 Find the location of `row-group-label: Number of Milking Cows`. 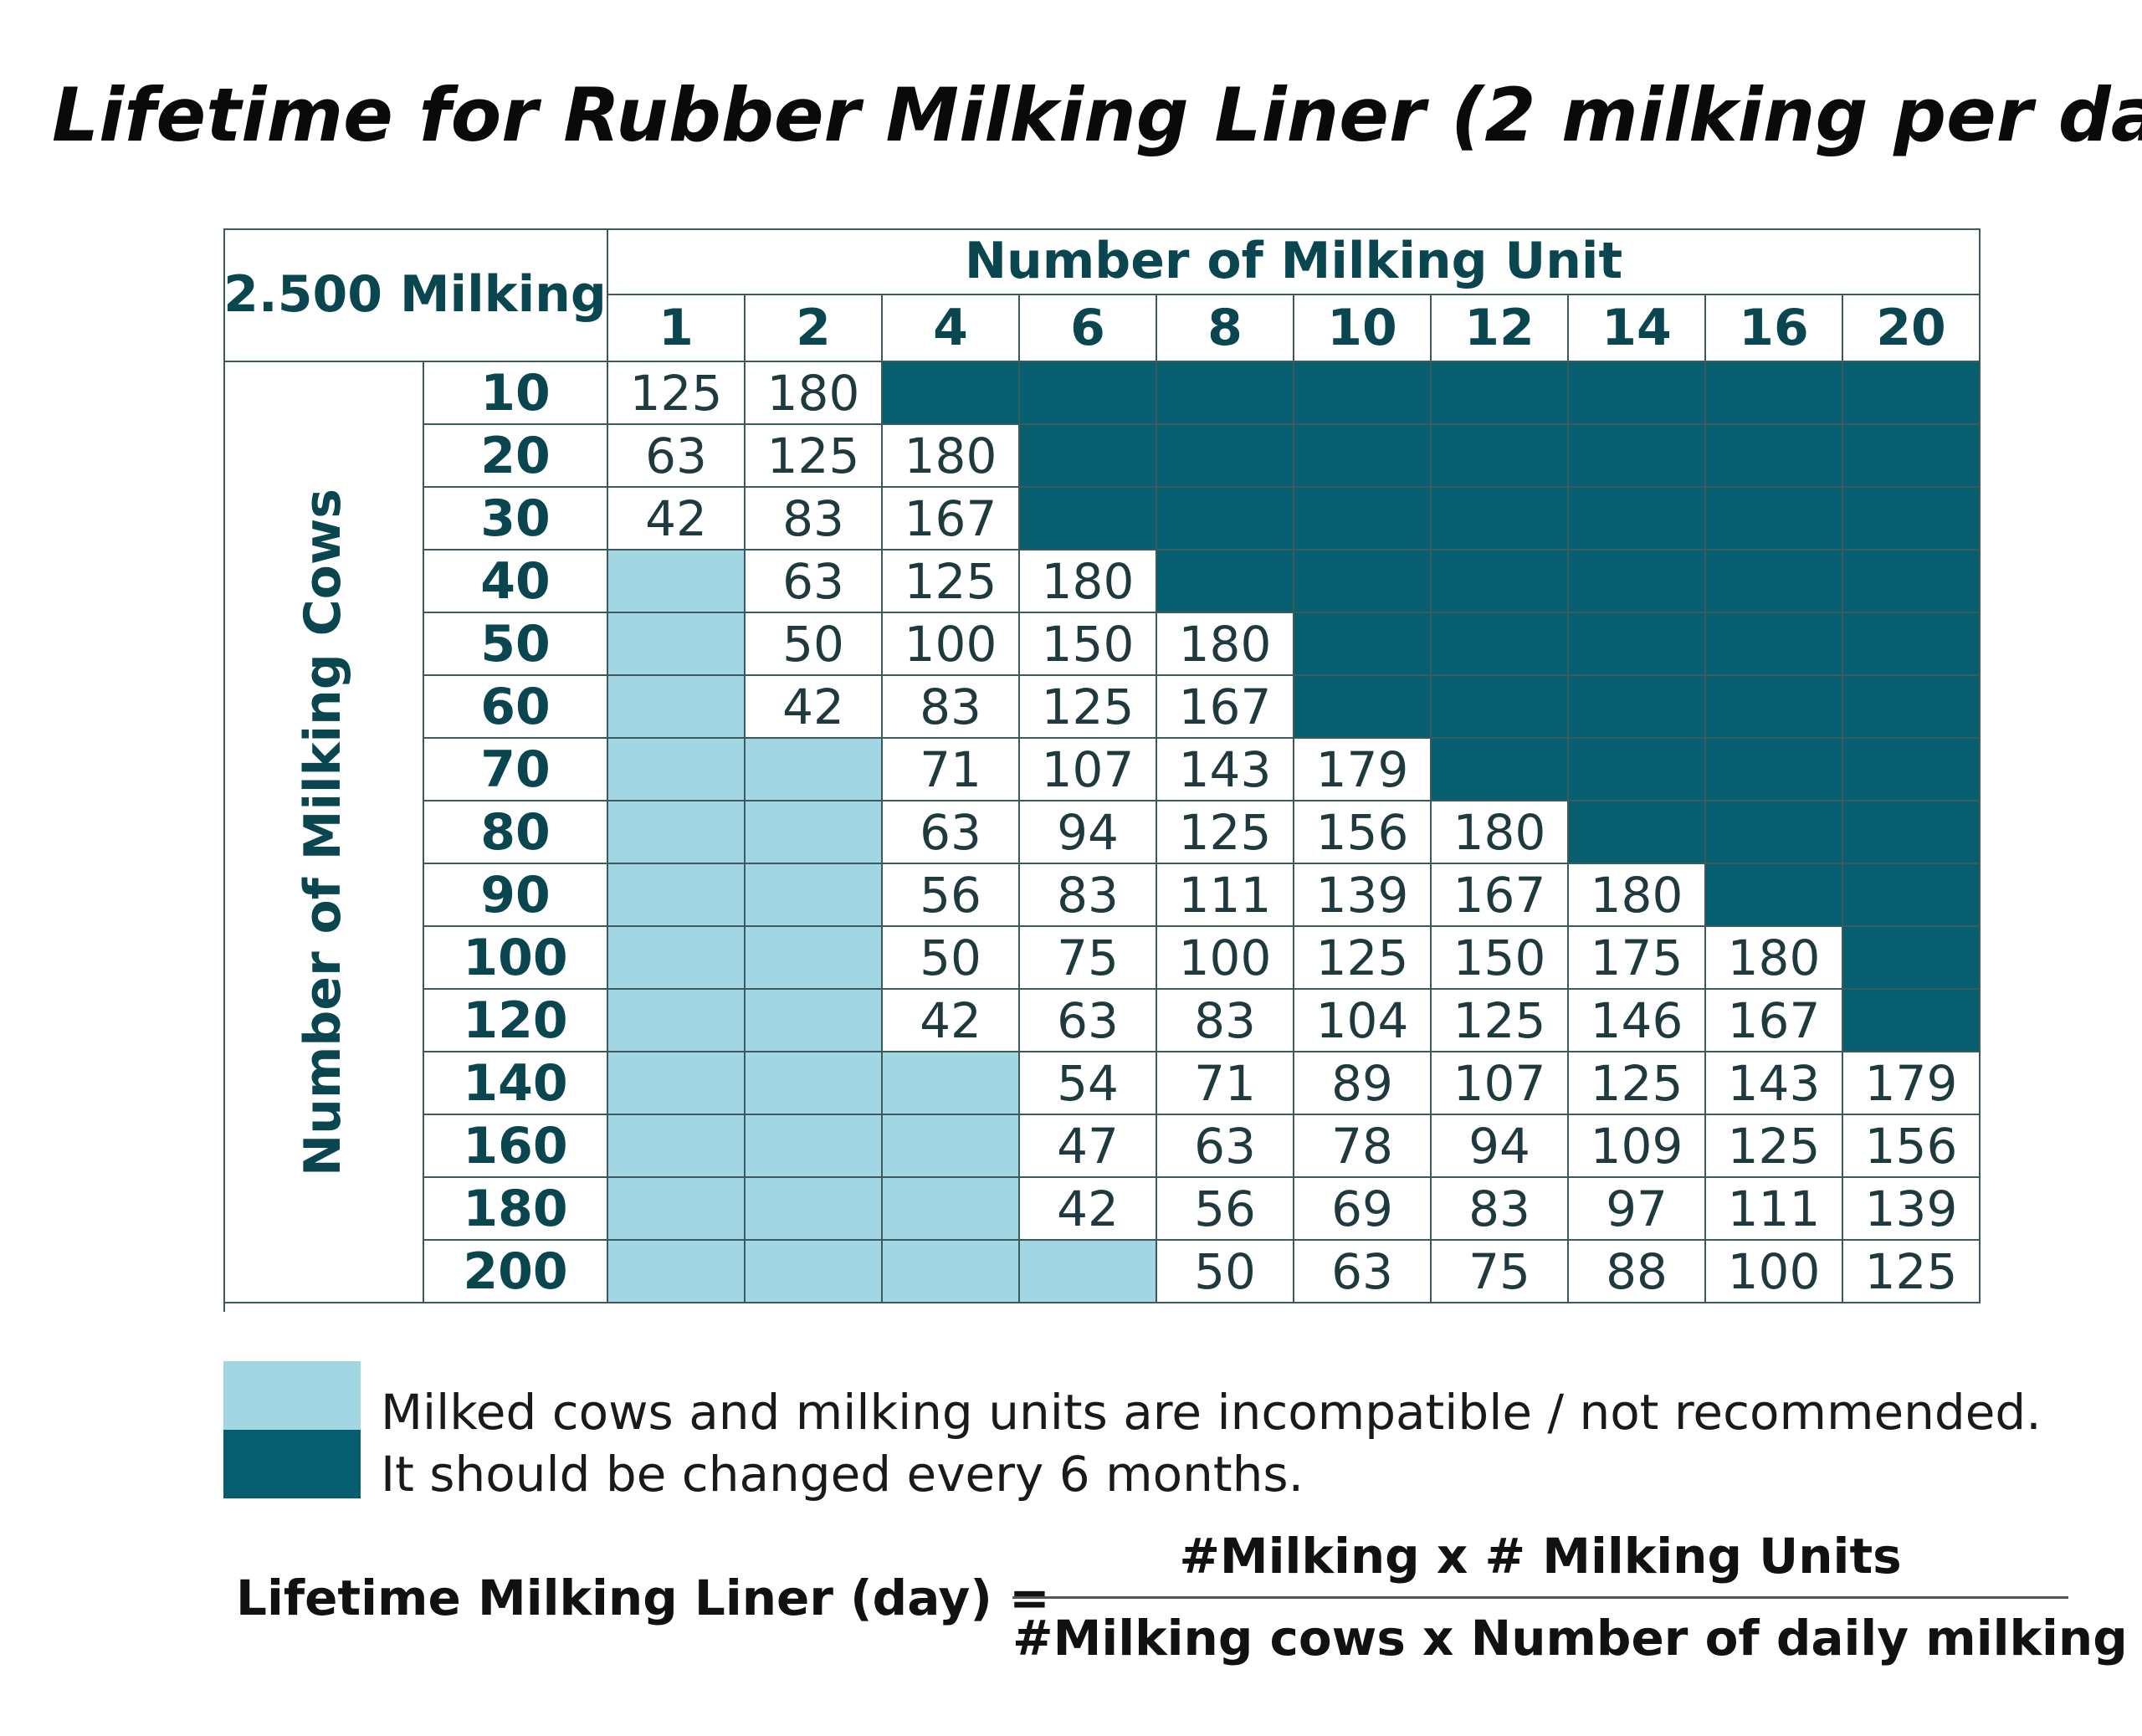

row-group-label: Number of Milking Cows is located at coordinates (323, 832).